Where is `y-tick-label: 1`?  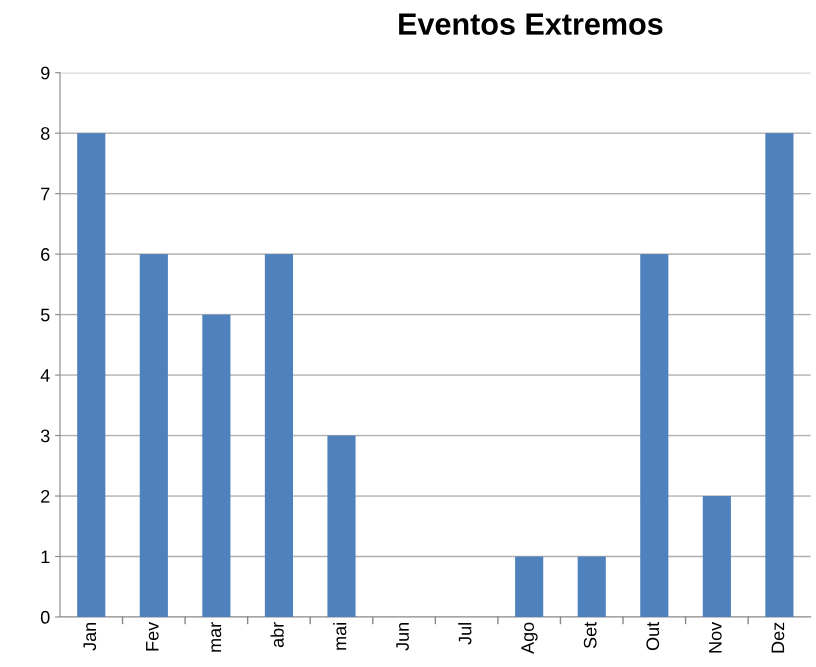 y-tick-label: 1 is located at coordinates (46, 557).